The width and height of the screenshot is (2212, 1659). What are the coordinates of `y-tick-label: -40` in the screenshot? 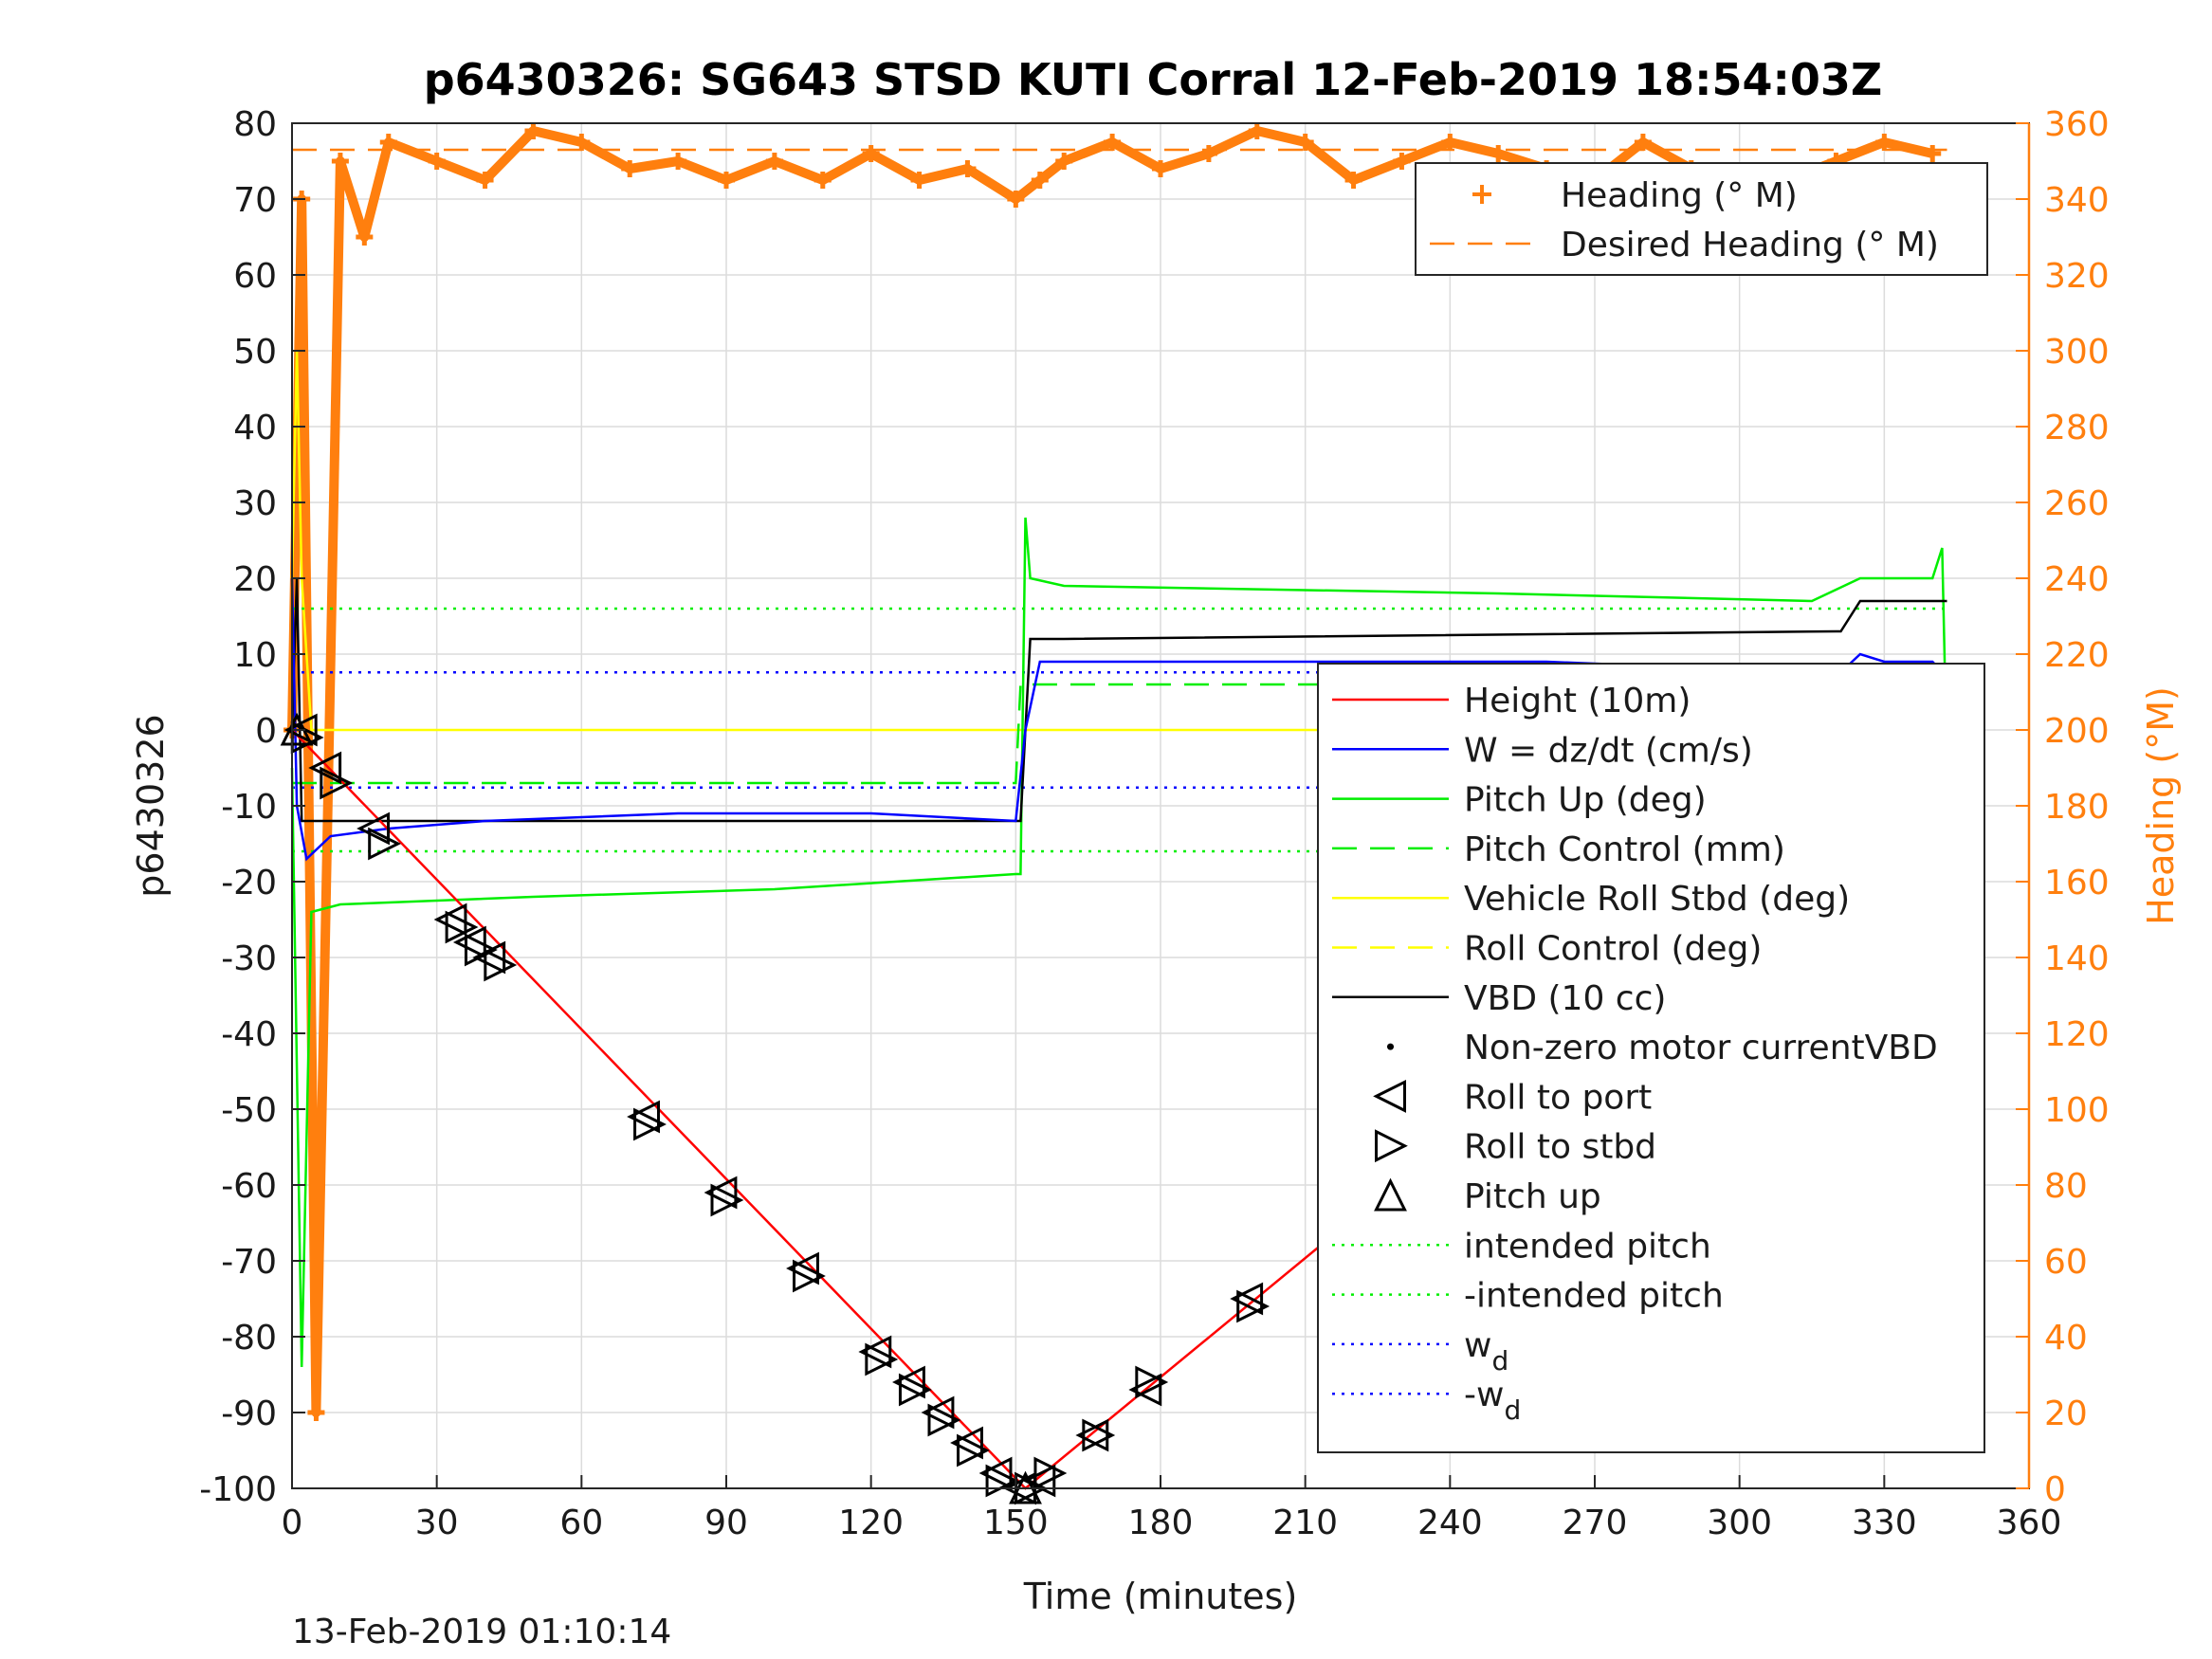 It's located at (249, 1034).